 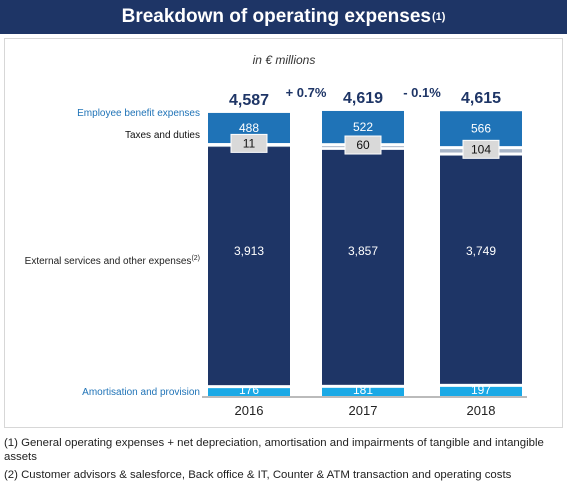 I want to click on legend-label-text: Amortisation and provision, so click(x=141, y=392).